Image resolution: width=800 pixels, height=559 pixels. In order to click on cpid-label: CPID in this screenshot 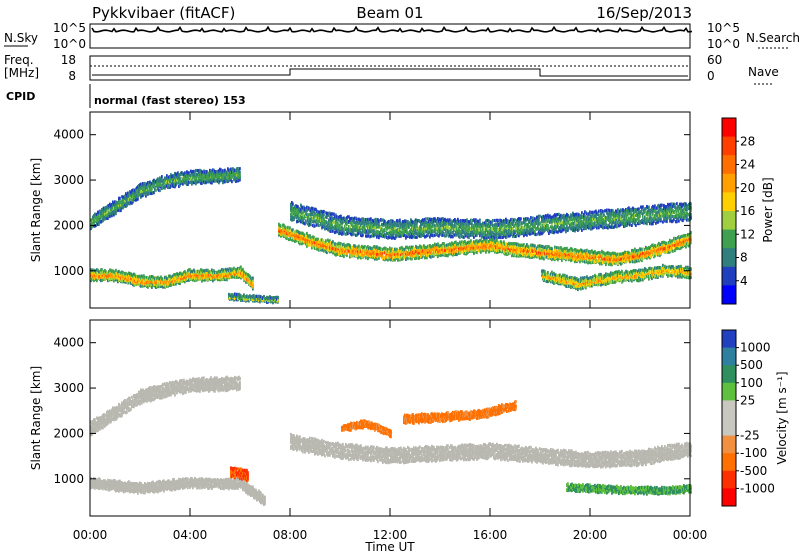, I will do `click(20, 96)`.